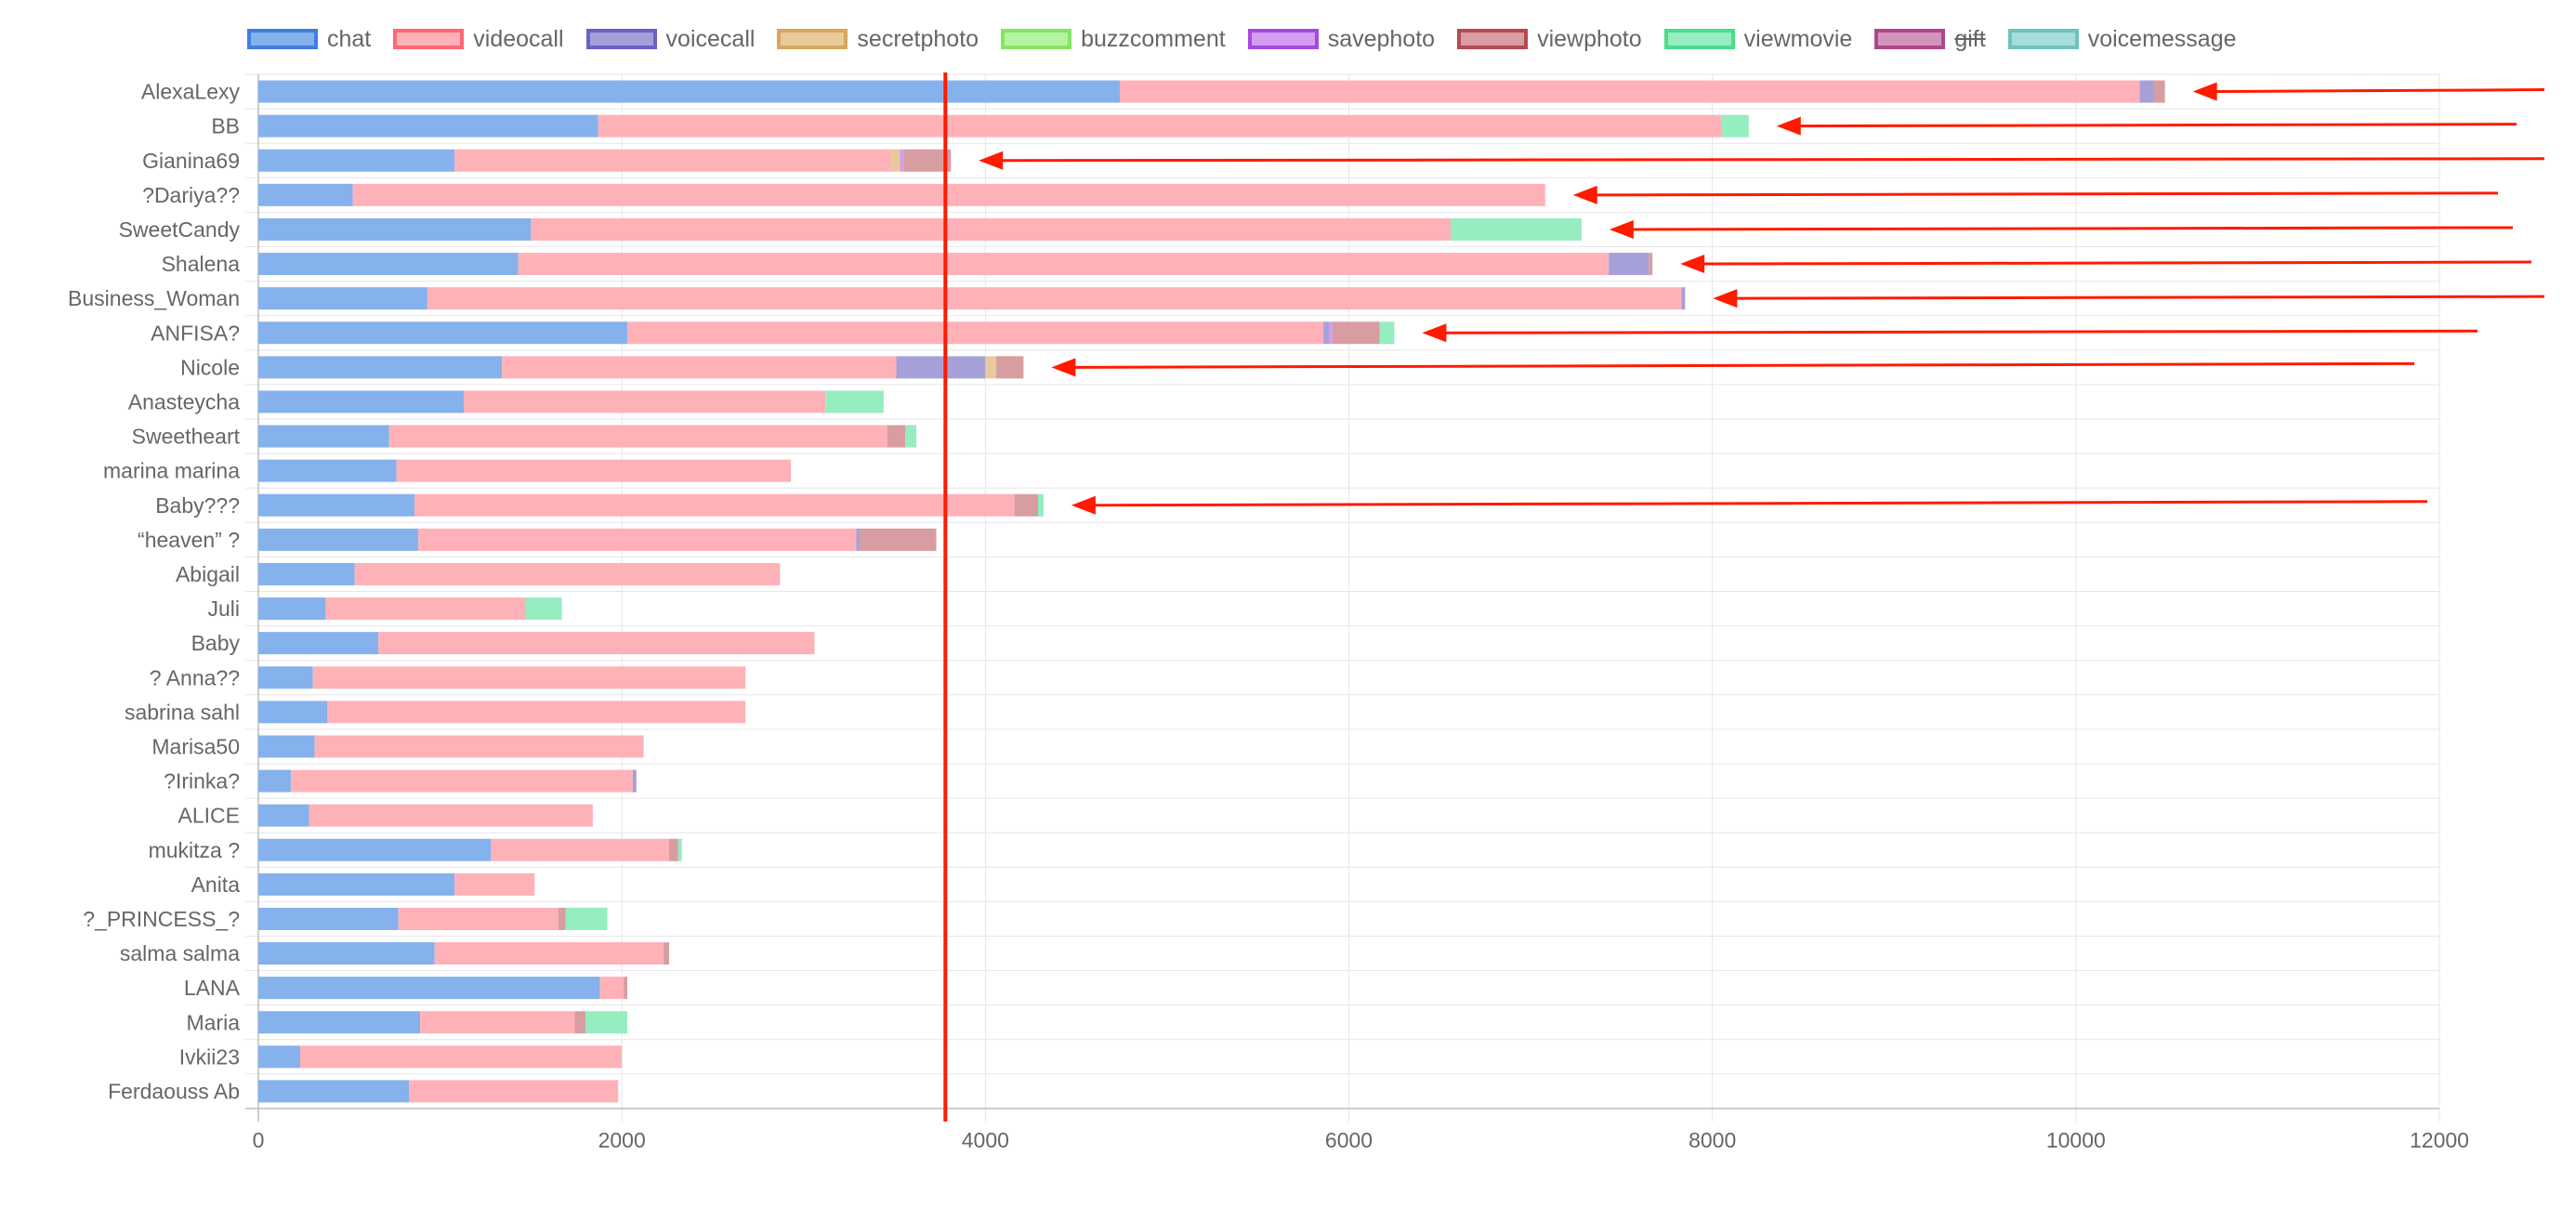  What do you see at coordinates (180, 229) in the screenshot?
I see `category-label: SweetCandy` at bounding box center [180, 229].